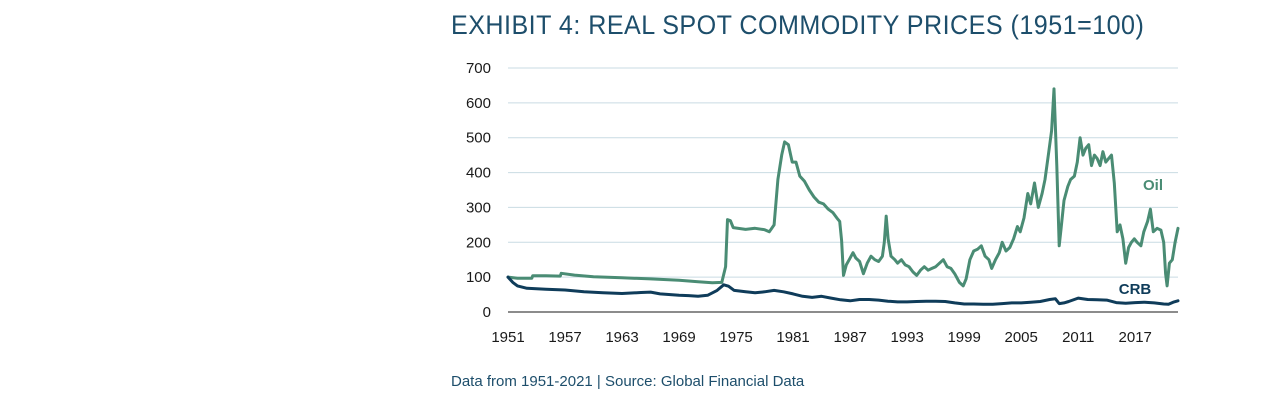  I want to click on series-line-crb, so click(843, 290).